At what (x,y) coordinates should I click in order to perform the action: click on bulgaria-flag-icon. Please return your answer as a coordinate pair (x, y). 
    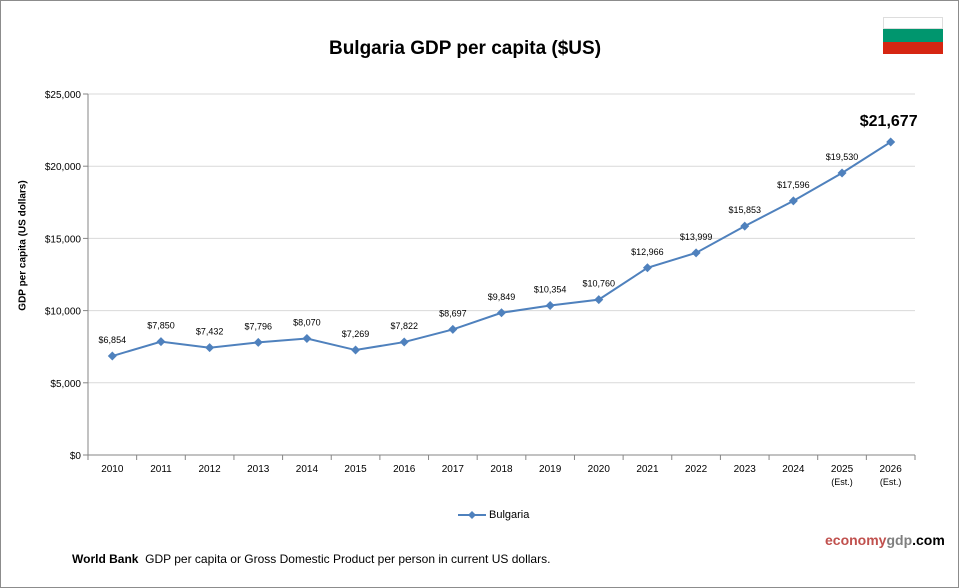
    Looking at the image, I should click on (913, 35).